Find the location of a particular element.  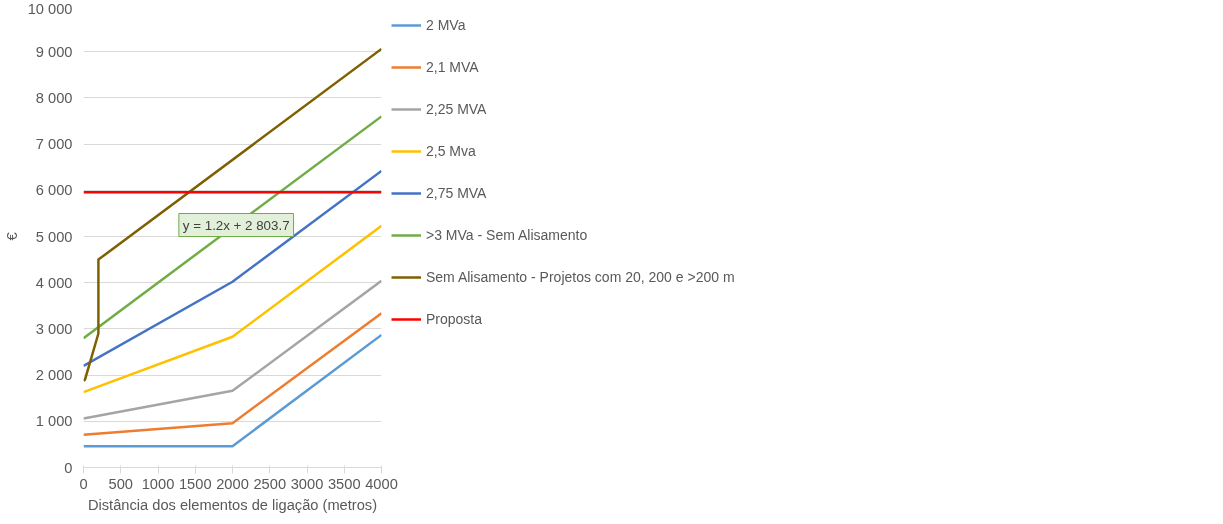

legend-label: >3 MVa - Sem Alisamento is located at coordinates (507, 235).